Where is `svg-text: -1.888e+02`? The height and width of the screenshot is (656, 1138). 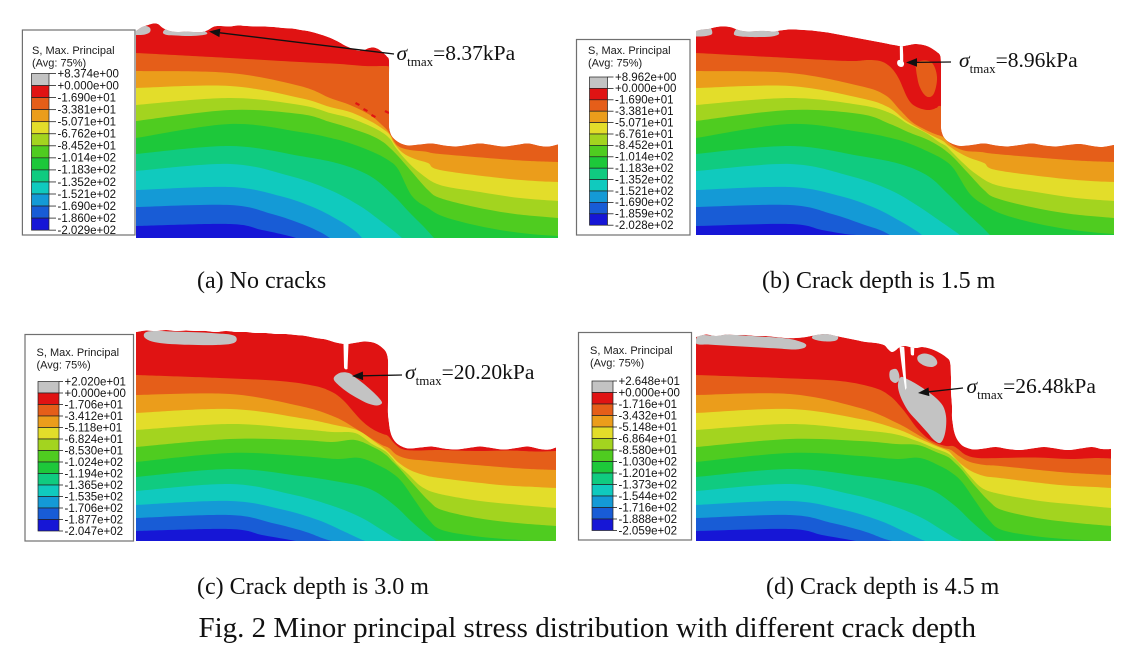 svg-text: -1.888e+02 is located at coordinates (648, 520).